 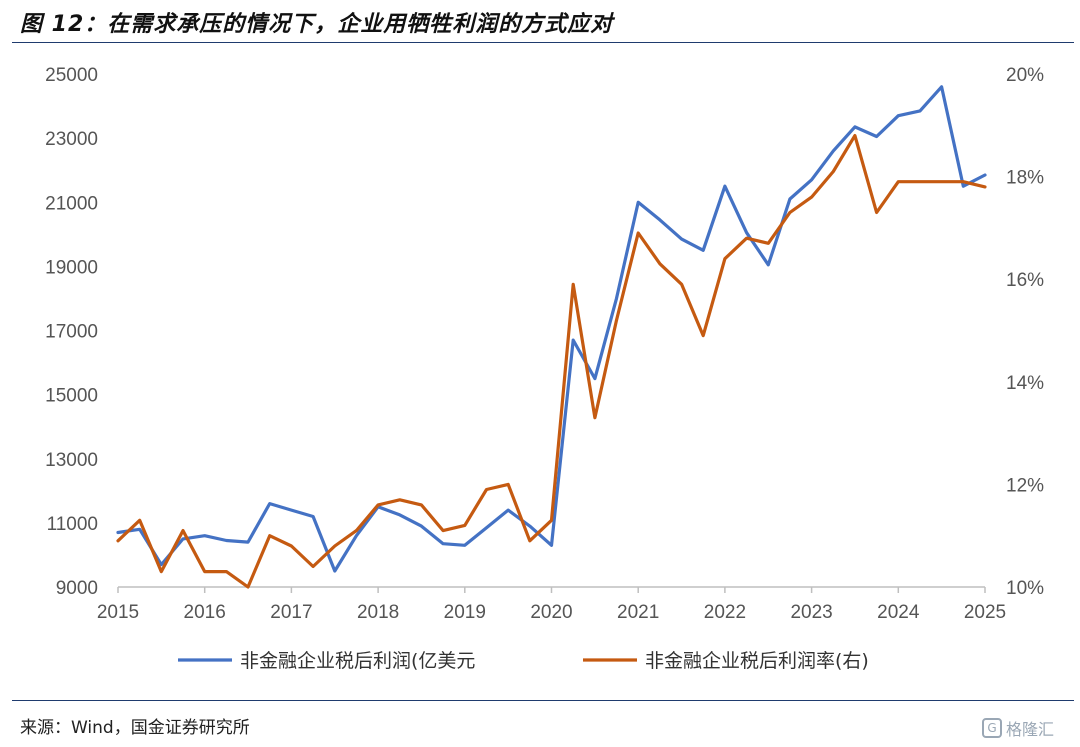 I want to click on y-right-tick-label: 14%, so click(x=1025, y=383).